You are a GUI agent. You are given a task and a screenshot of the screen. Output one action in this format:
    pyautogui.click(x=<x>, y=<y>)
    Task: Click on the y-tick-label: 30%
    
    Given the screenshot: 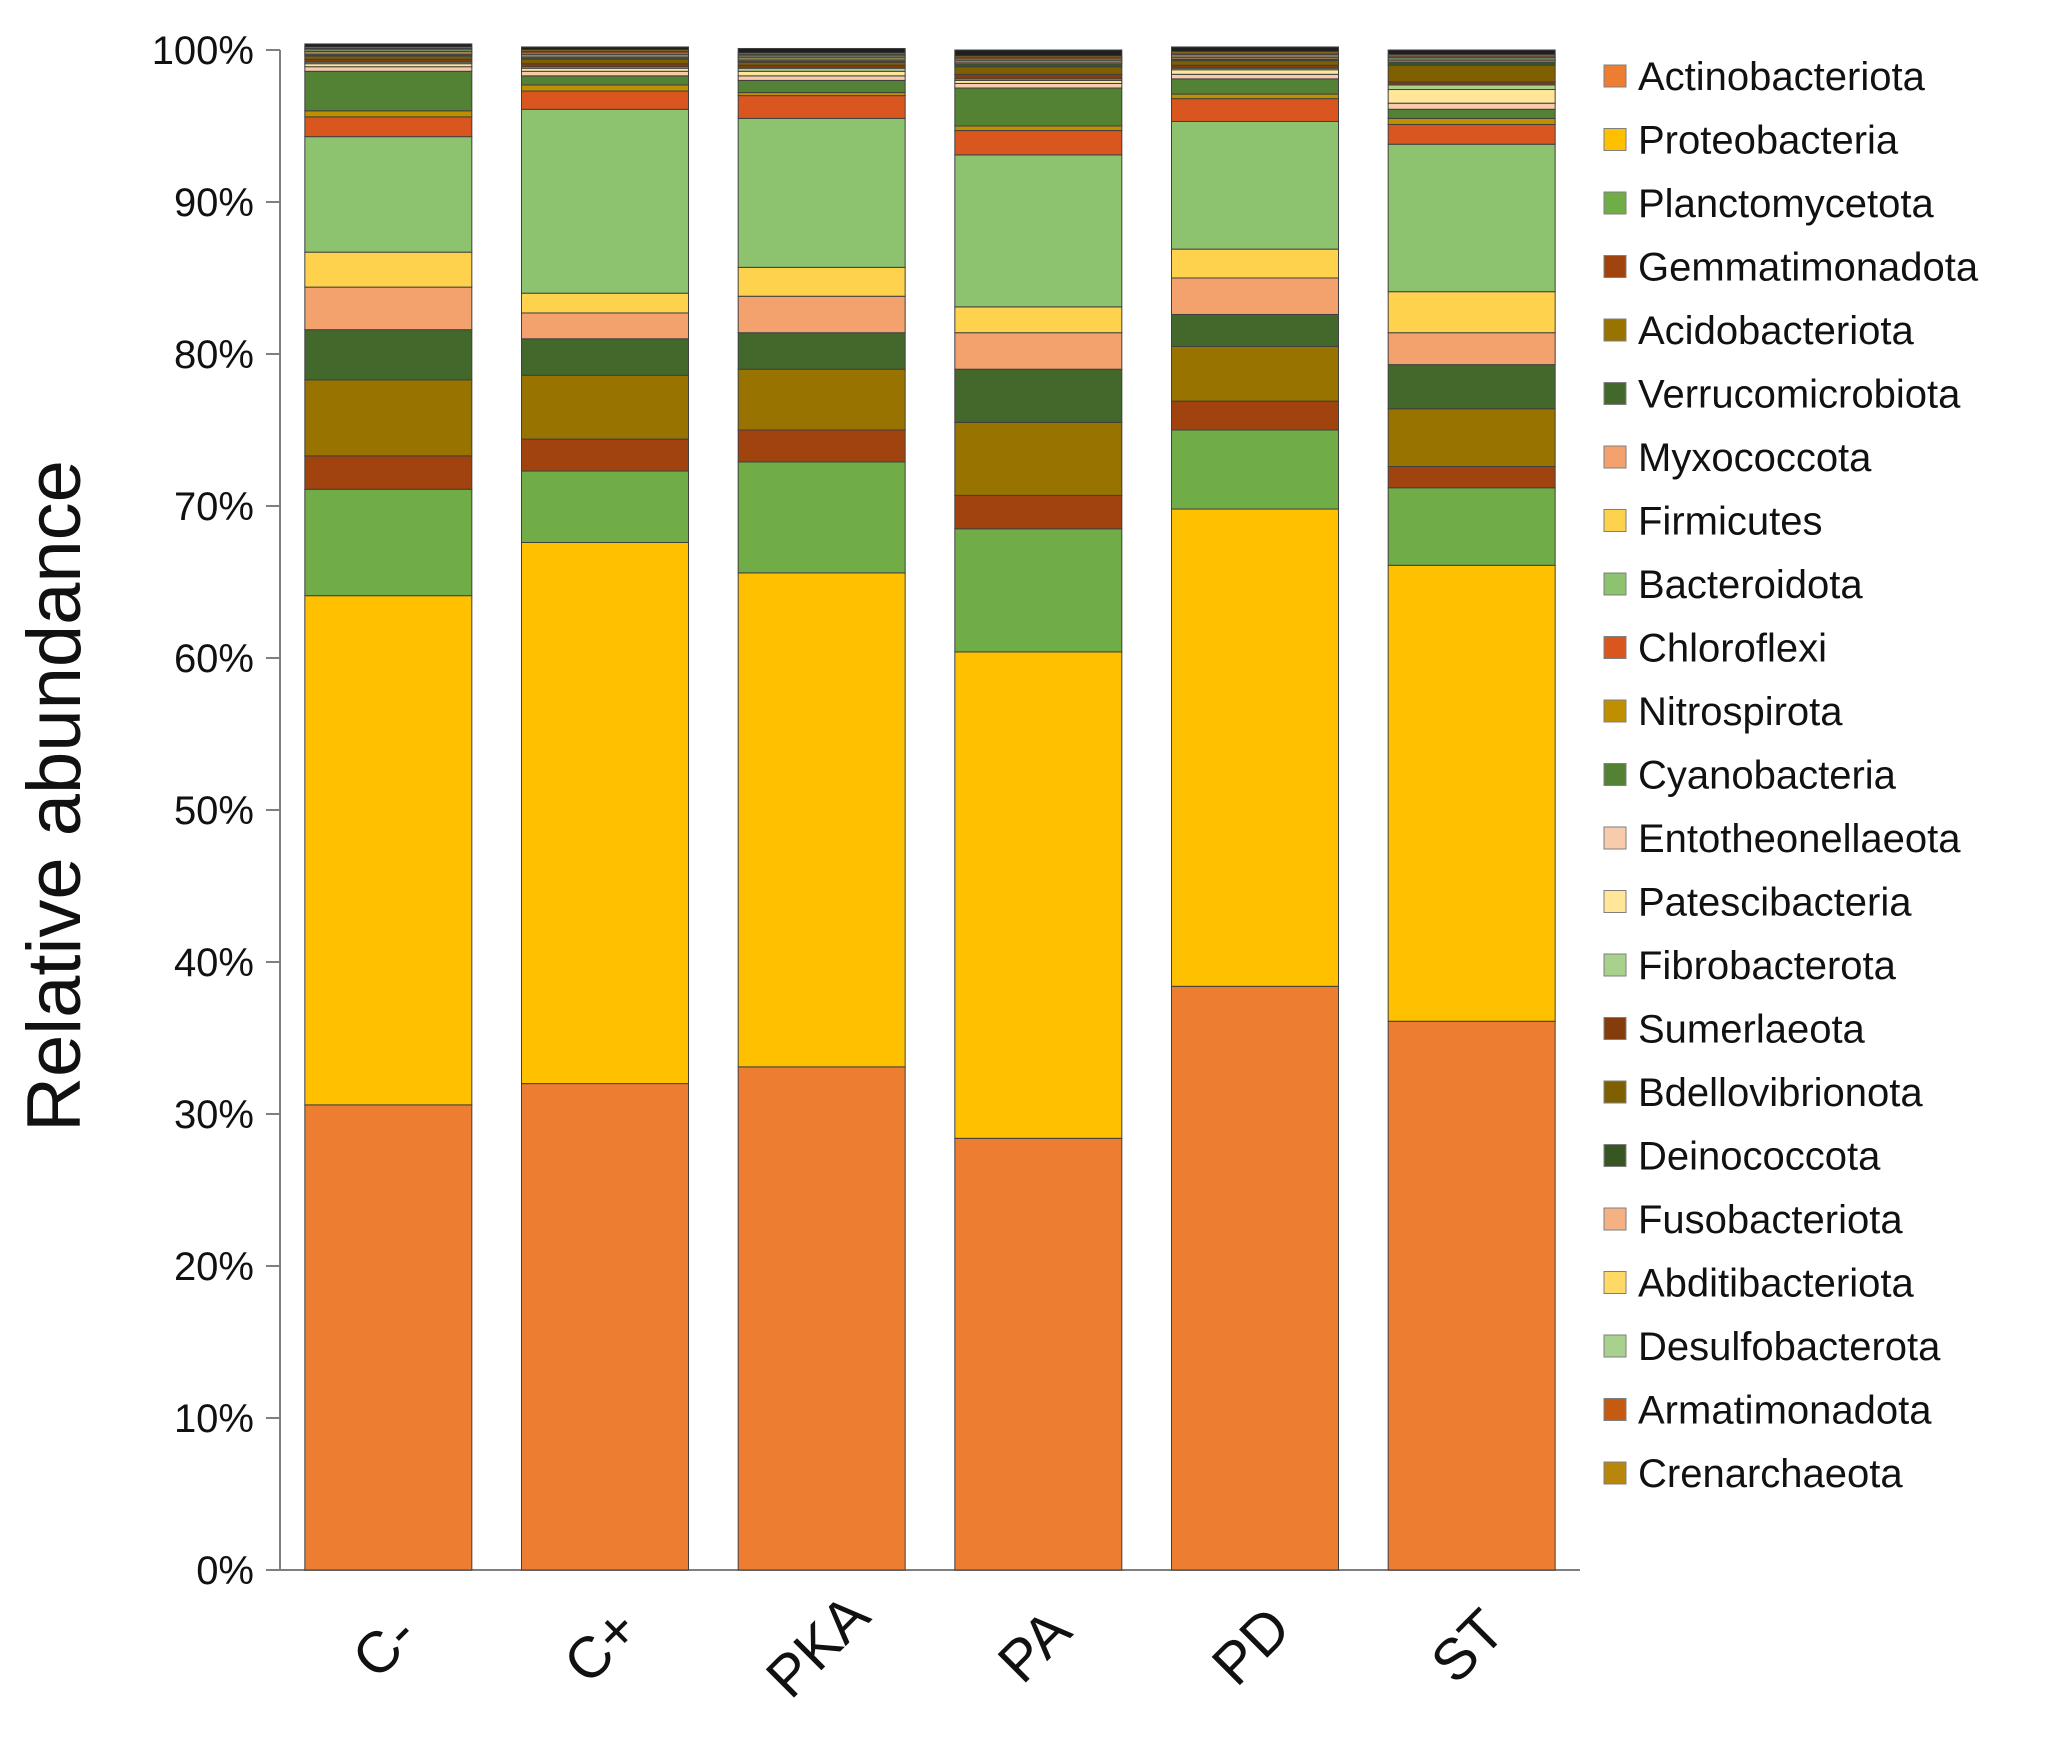 What is the action you would take?
    pyautogui.click(x=214, y=1115)
    